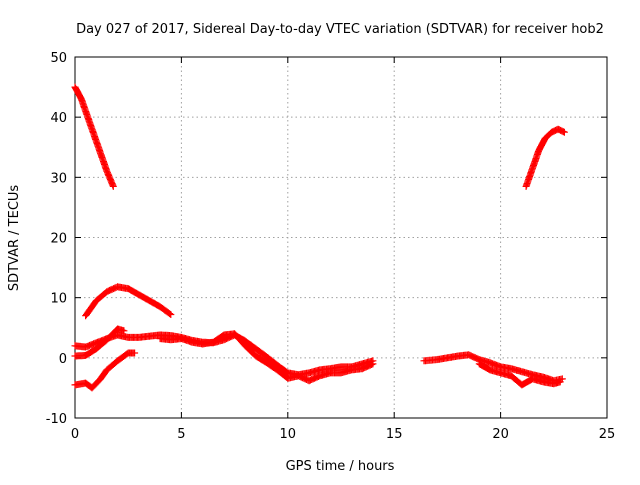 The image size is (640, 485). I want to click on series-sat-b, so click(128, 301).